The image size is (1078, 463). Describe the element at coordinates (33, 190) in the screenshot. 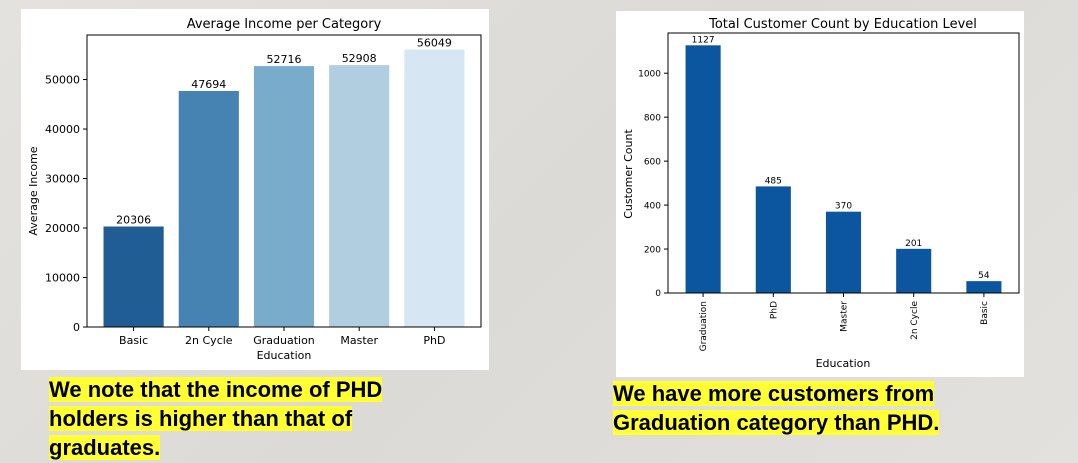

I see `y-axis-label: Average Income` at that location.